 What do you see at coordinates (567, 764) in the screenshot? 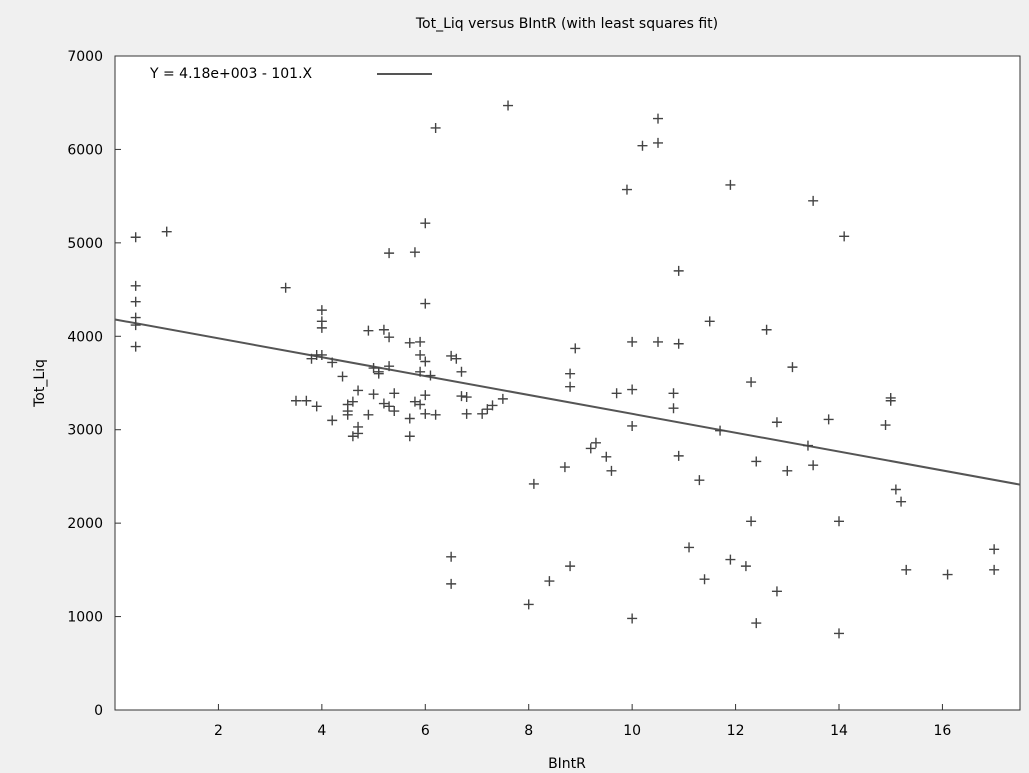
I see `x-axis-label: BIntR` at bounding box center [567, 764].